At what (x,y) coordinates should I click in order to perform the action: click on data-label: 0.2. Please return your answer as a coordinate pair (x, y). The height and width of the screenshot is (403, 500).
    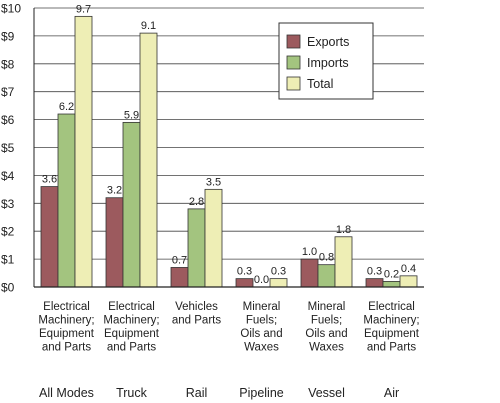
    Looking at the image, I should click on (391, 274).